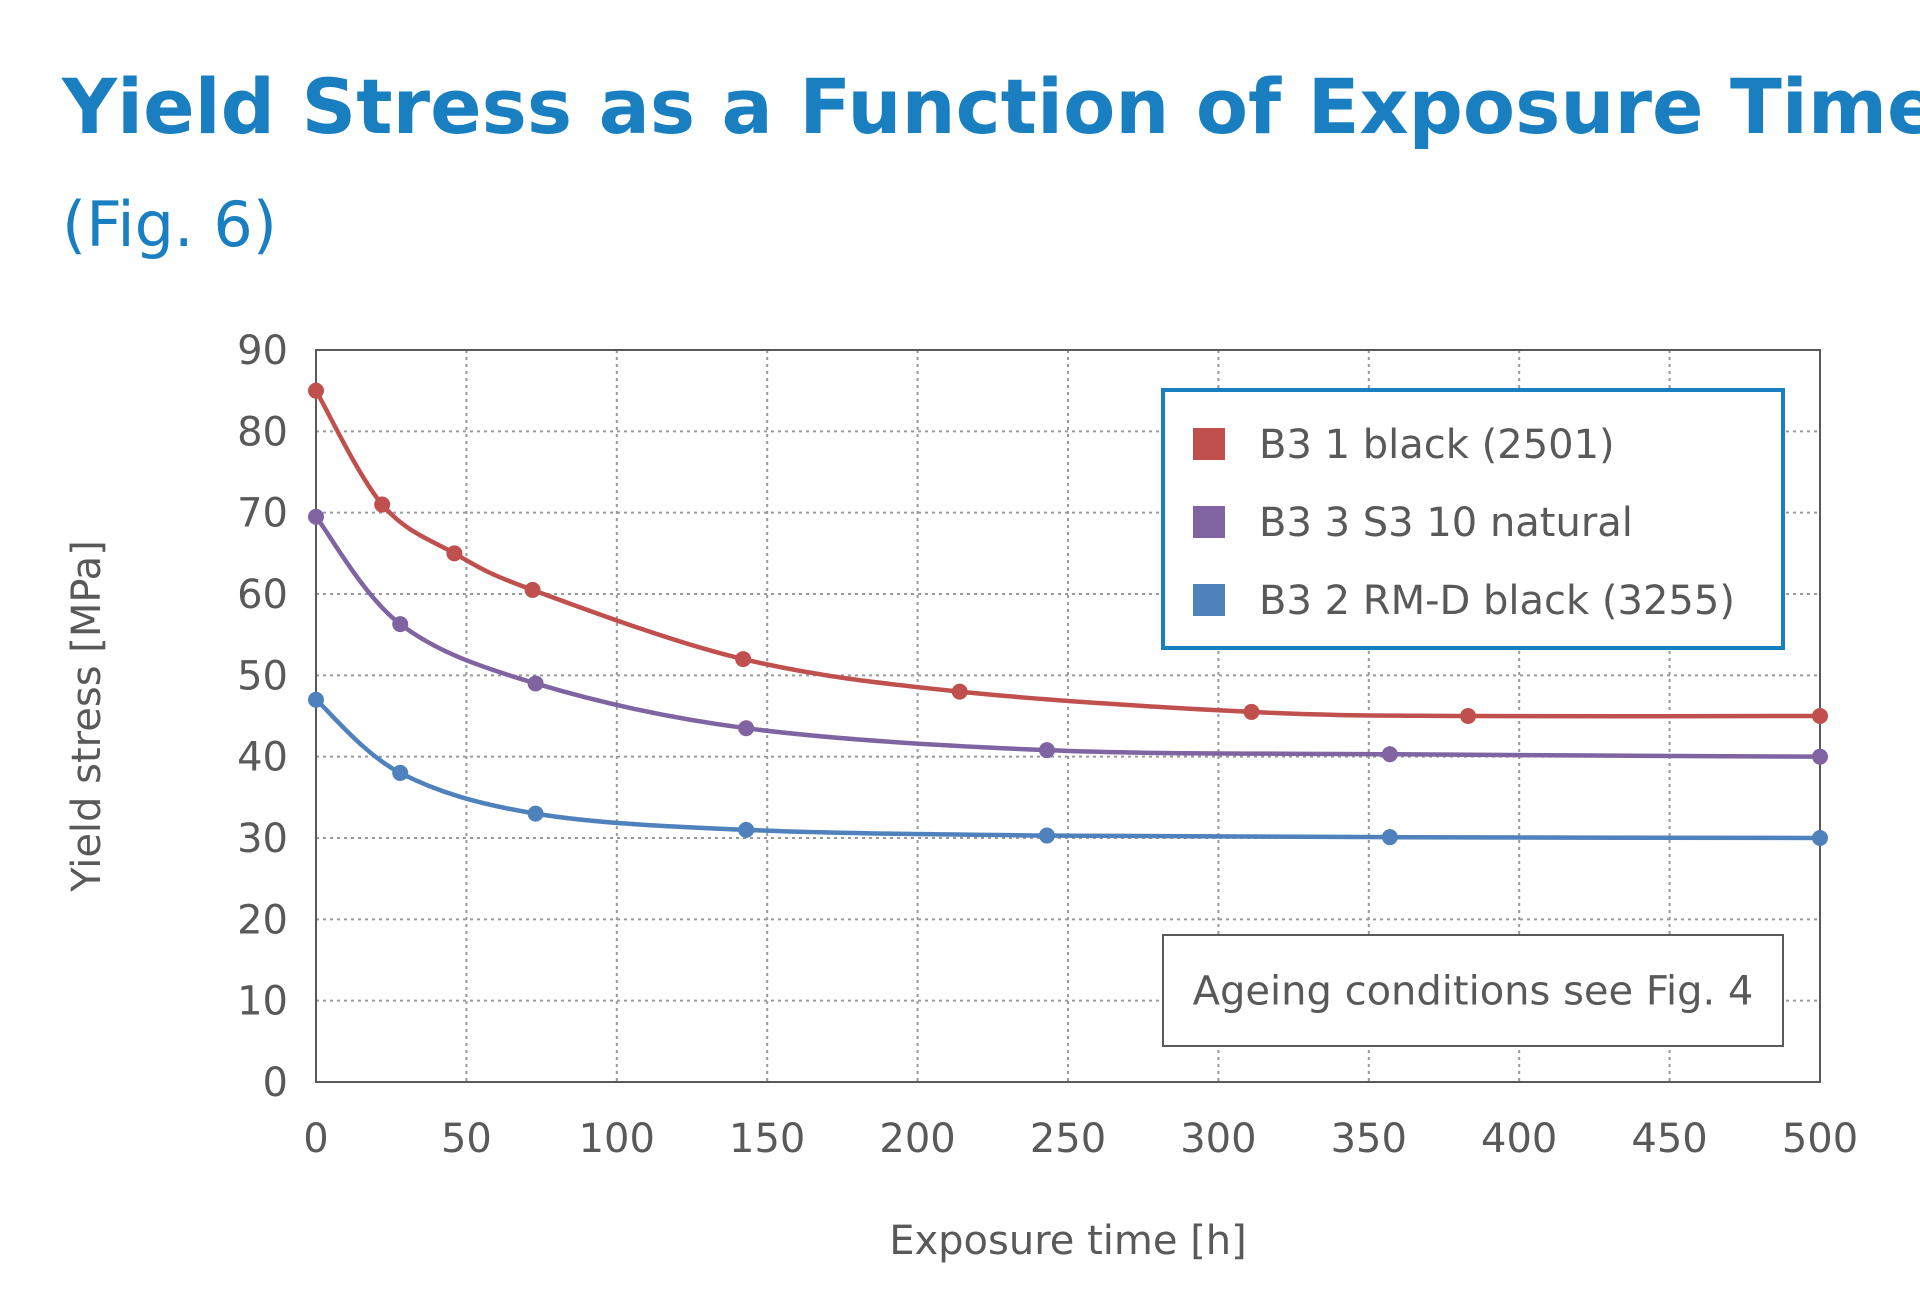  What do you see at coordinates (917, 1139) in the screenshot?
I see `x-tick-label: 200` at bounding box center [917, 1139].